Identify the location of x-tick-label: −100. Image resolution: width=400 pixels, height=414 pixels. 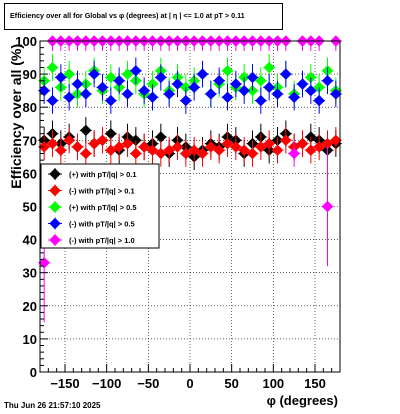
(106, 383).